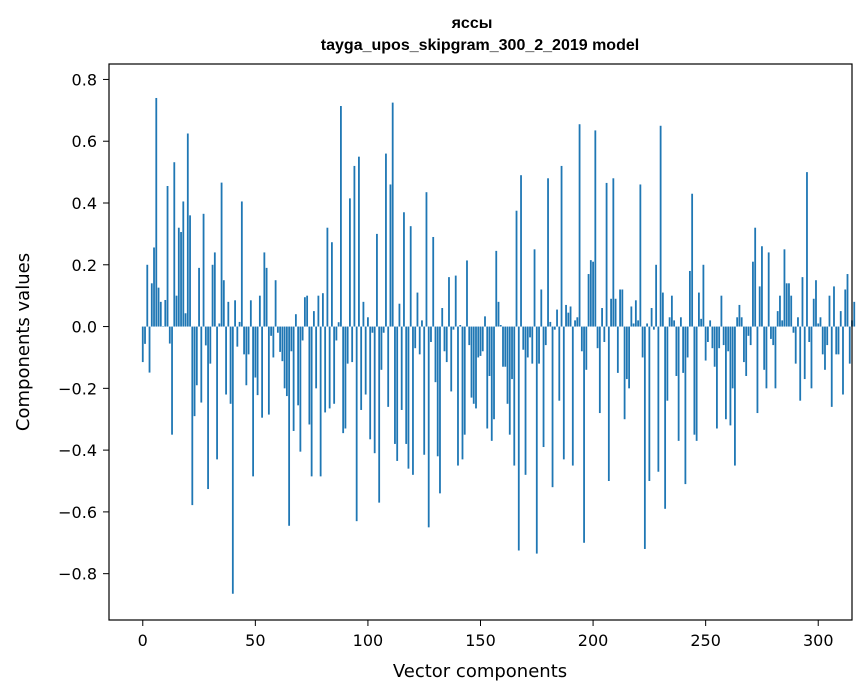  Describe the element at coordinates (77, 450) in the screenshot. I see `y-tick-label: −0.4` at that location.